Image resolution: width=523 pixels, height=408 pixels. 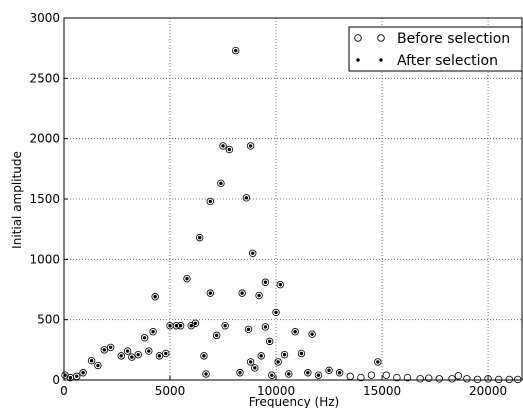 I want to click on legend: Before selection After selection, so click(x=435, y=49).